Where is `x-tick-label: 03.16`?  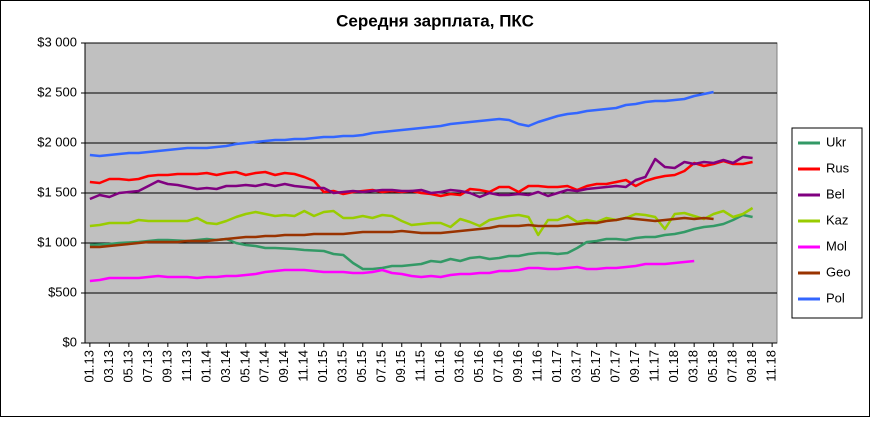
x-tick-label: 03.16 is located at coordinates (459, 366).